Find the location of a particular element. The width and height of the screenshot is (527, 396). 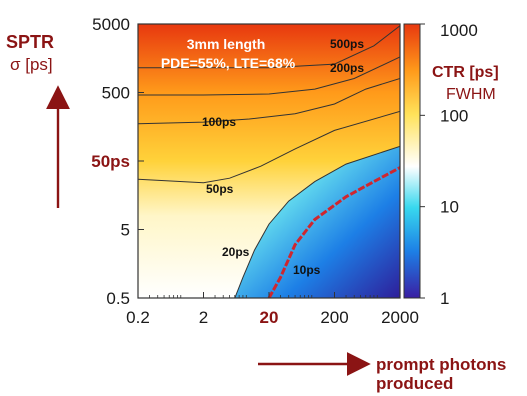

heatmap-low-ctr-region is located at coordinates (317, 222).